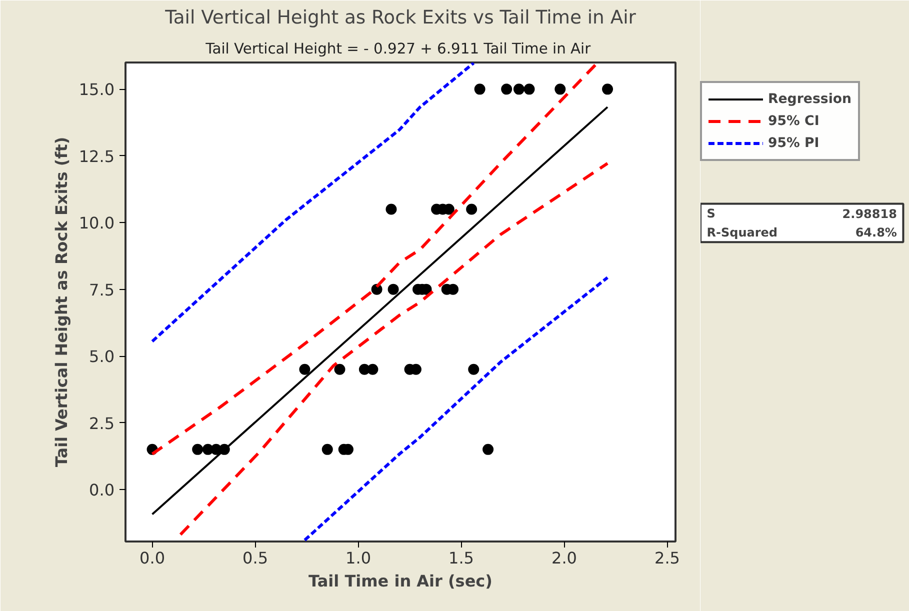 The height and width of the screenshot is (611, 909). Describe the element at coordinates (102, 356) in the screenshot. I see `y-tick-label: 5.0` at that location.